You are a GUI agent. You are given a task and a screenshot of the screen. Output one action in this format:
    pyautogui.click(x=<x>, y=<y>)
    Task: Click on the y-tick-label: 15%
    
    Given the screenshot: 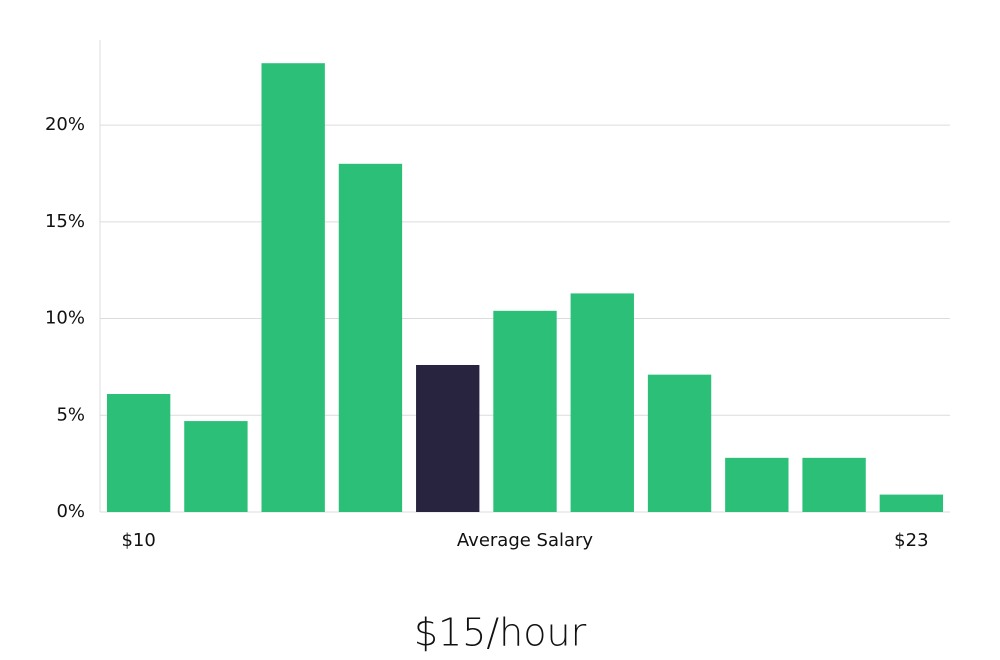 What is the action you would take?
    pyautogui.click(x=65, y=221)
    